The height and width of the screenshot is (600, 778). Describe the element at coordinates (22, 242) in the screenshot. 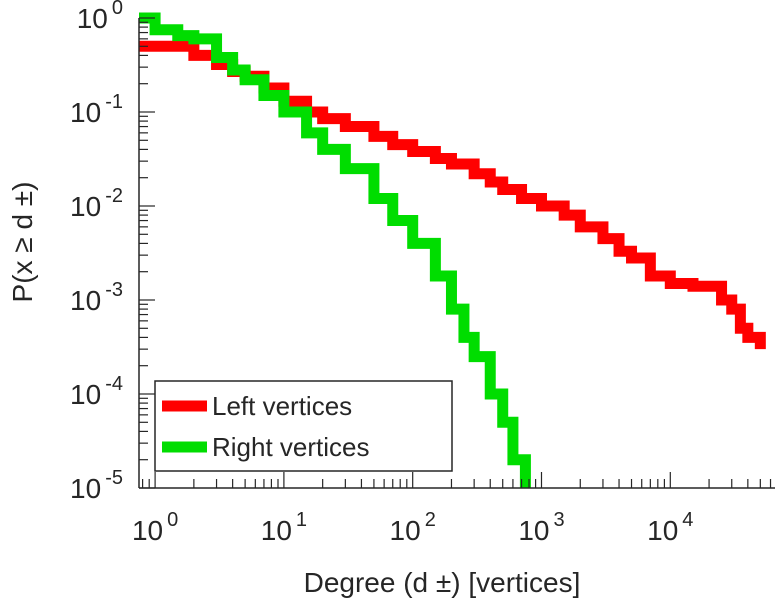

I see `y-axis-title: P(x ≥ d ±)` at that location.